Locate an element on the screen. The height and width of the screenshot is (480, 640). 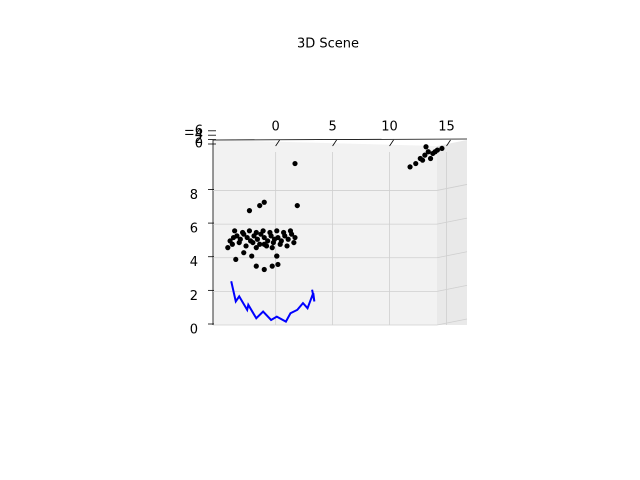
chart-title: 3D Scene is located at coordinates (328, 44).